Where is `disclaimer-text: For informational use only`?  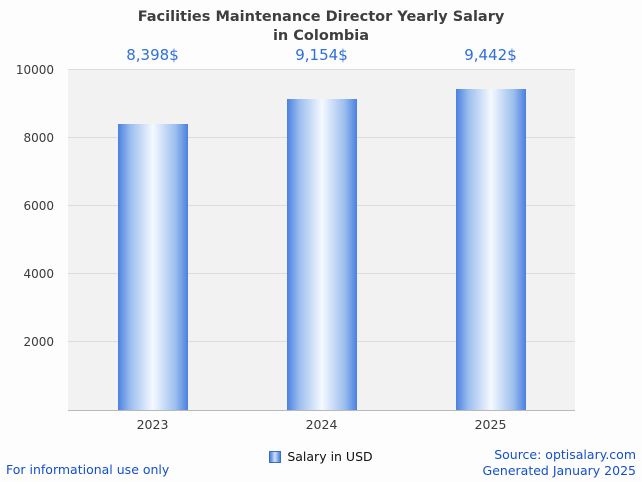 disclaimer-text: For informational use only is located at coordinates (88, 469).